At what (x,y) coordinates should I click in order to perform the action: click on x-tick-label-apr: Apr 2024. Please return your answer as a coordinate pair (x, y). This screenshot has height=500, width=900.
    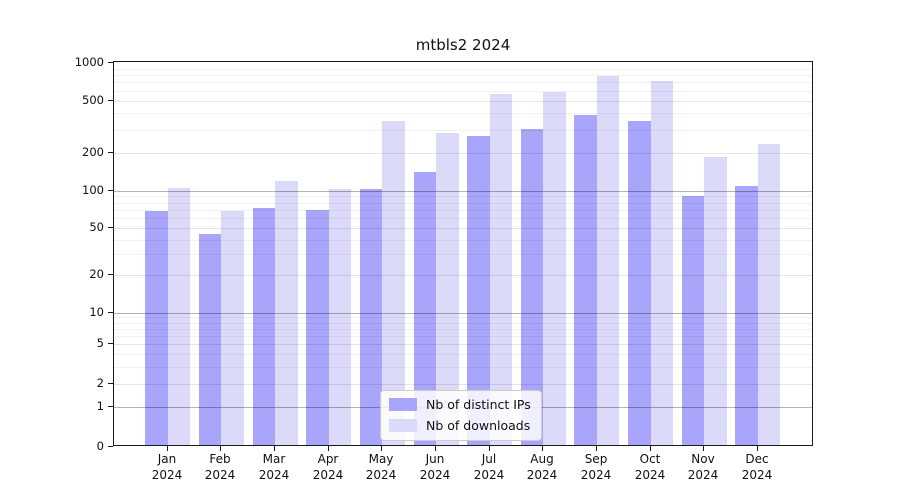
    Looking at the image, I should click on (328, 467).